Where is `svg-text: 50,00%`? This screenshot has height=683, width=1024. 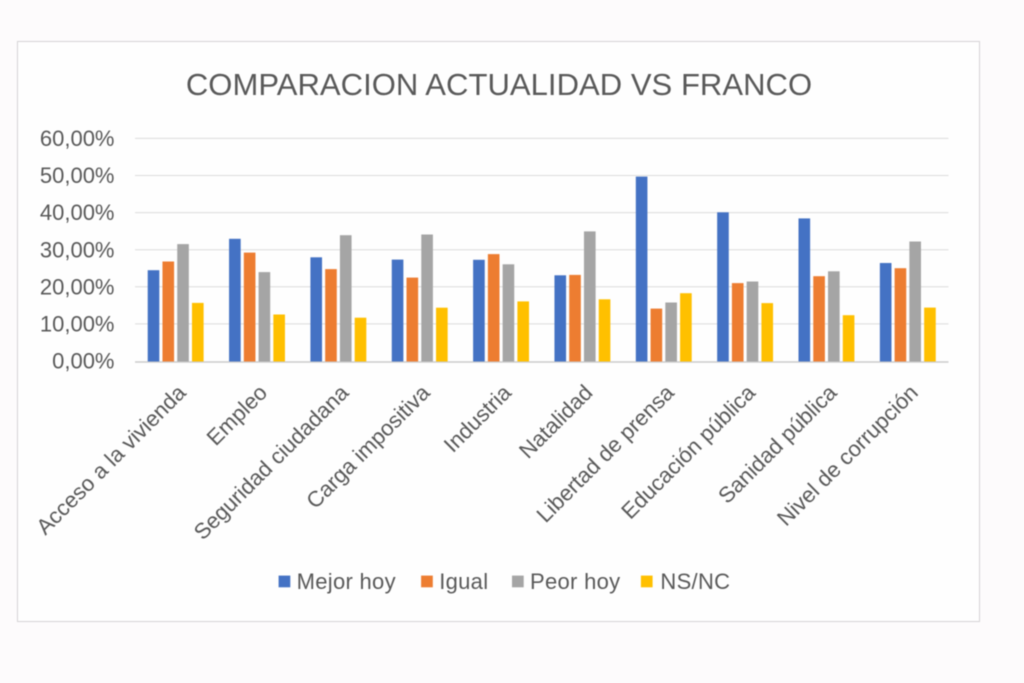 svg-text: 50,00% is located at coordinates (77, 175).